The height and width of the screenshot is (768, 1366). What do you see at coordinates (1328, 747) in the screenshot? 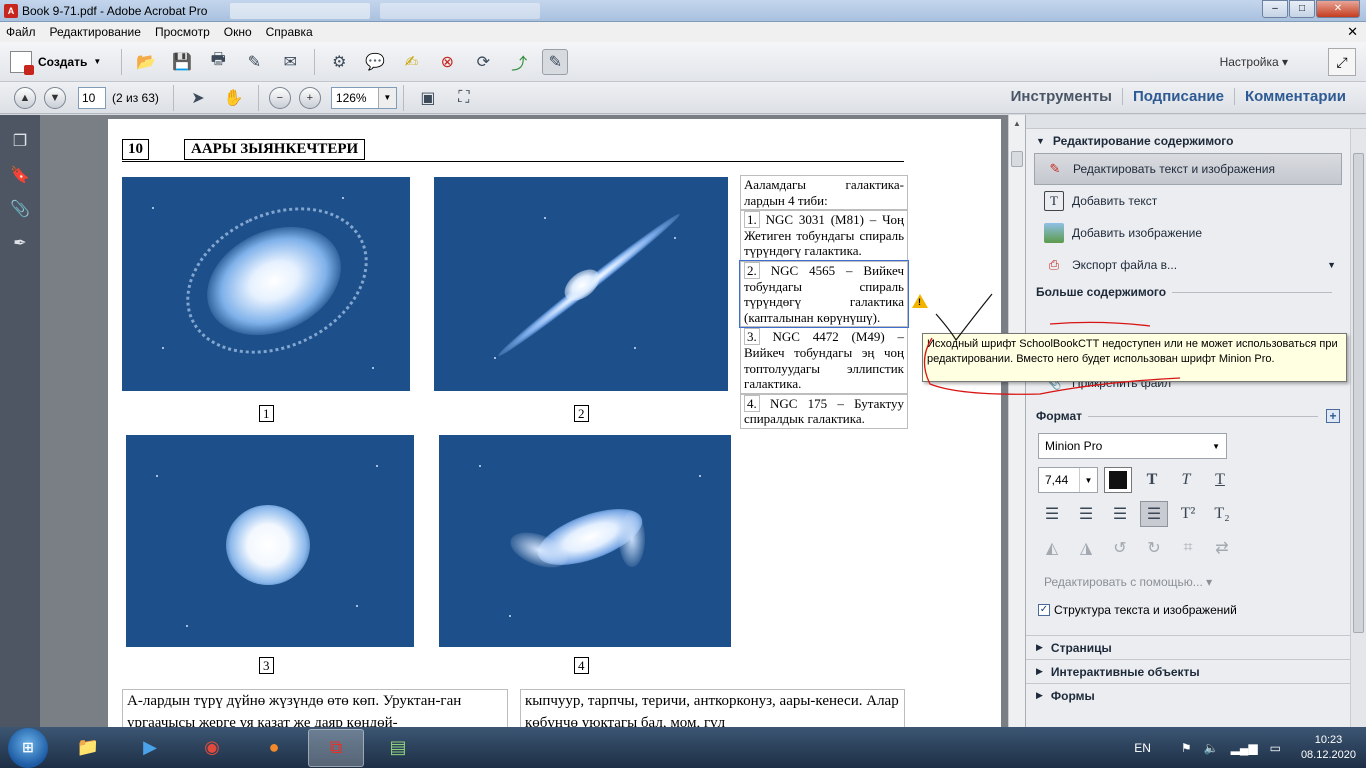
I see `clock: 10:23 08.12.2020` at bounding box center [1328, 747].